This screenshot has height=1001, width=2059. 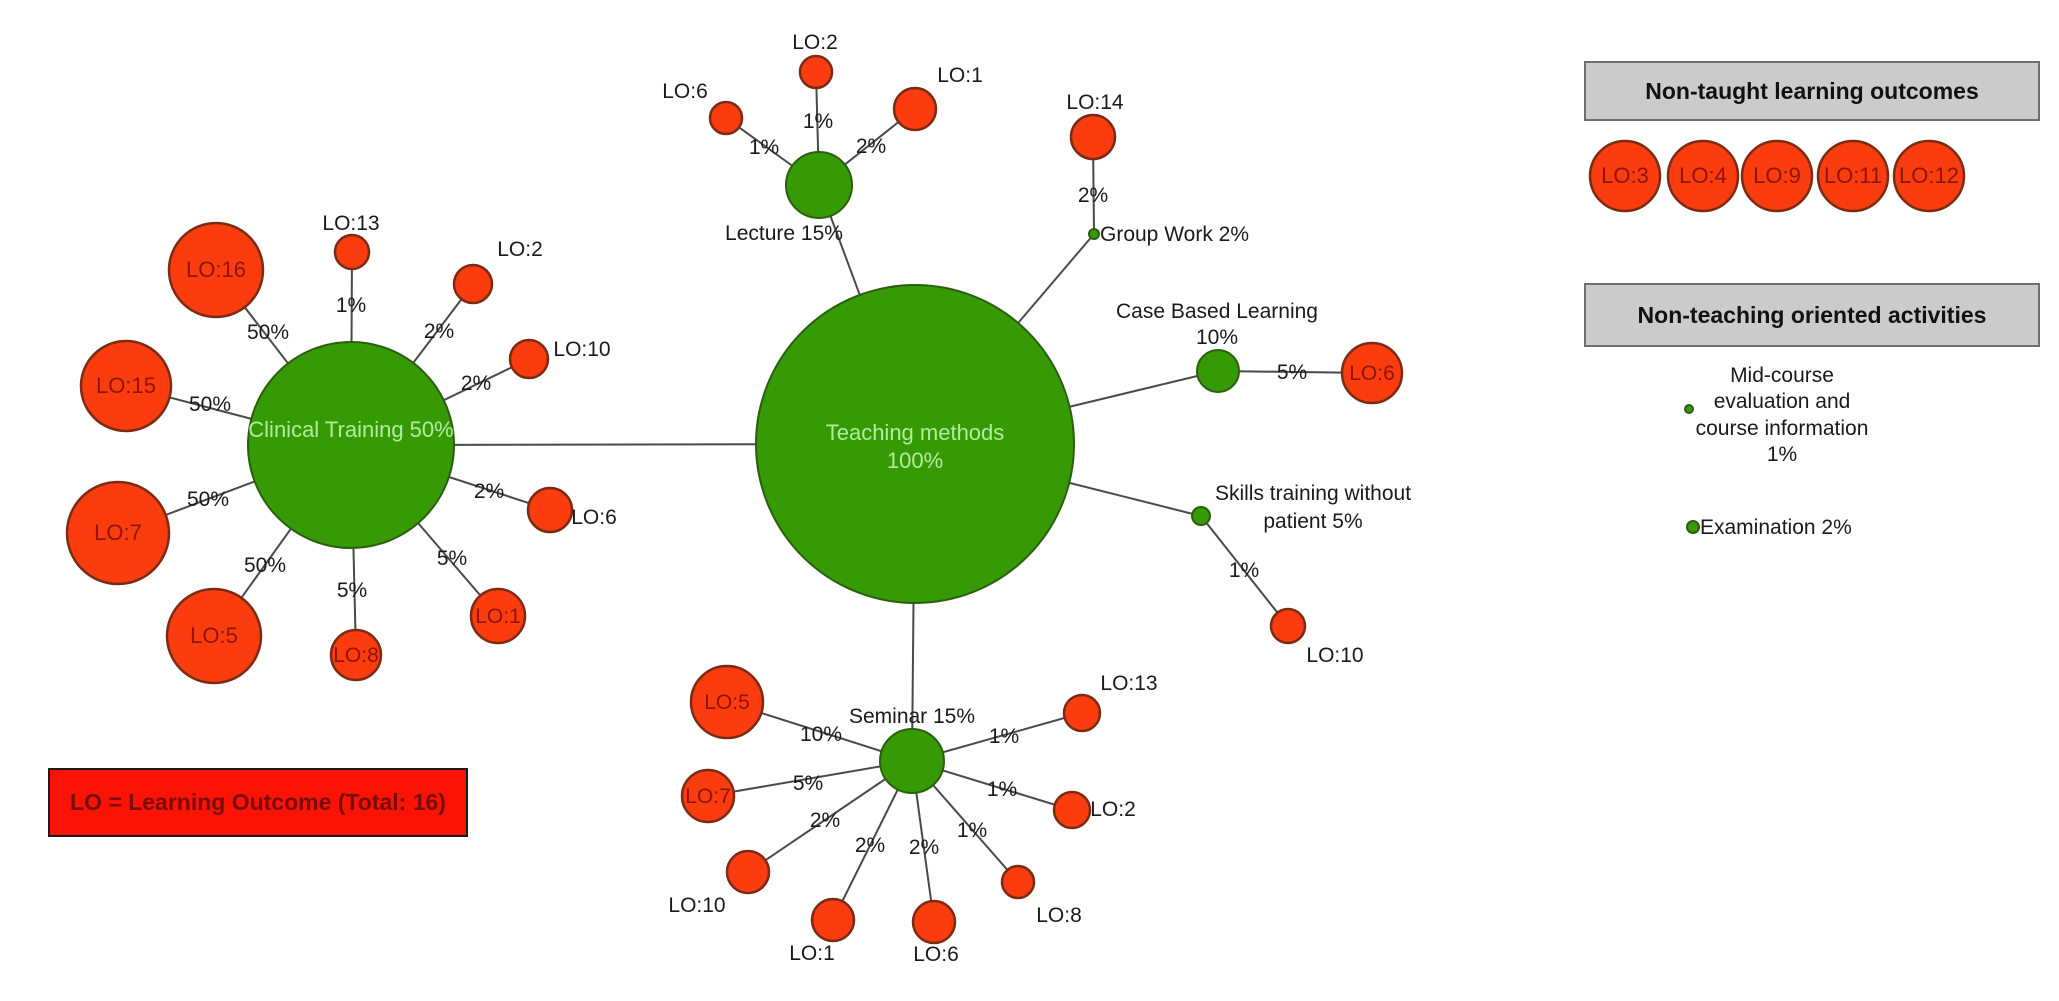 I want to click on svg-text: Teaching methods, so click(x=915, y=432).